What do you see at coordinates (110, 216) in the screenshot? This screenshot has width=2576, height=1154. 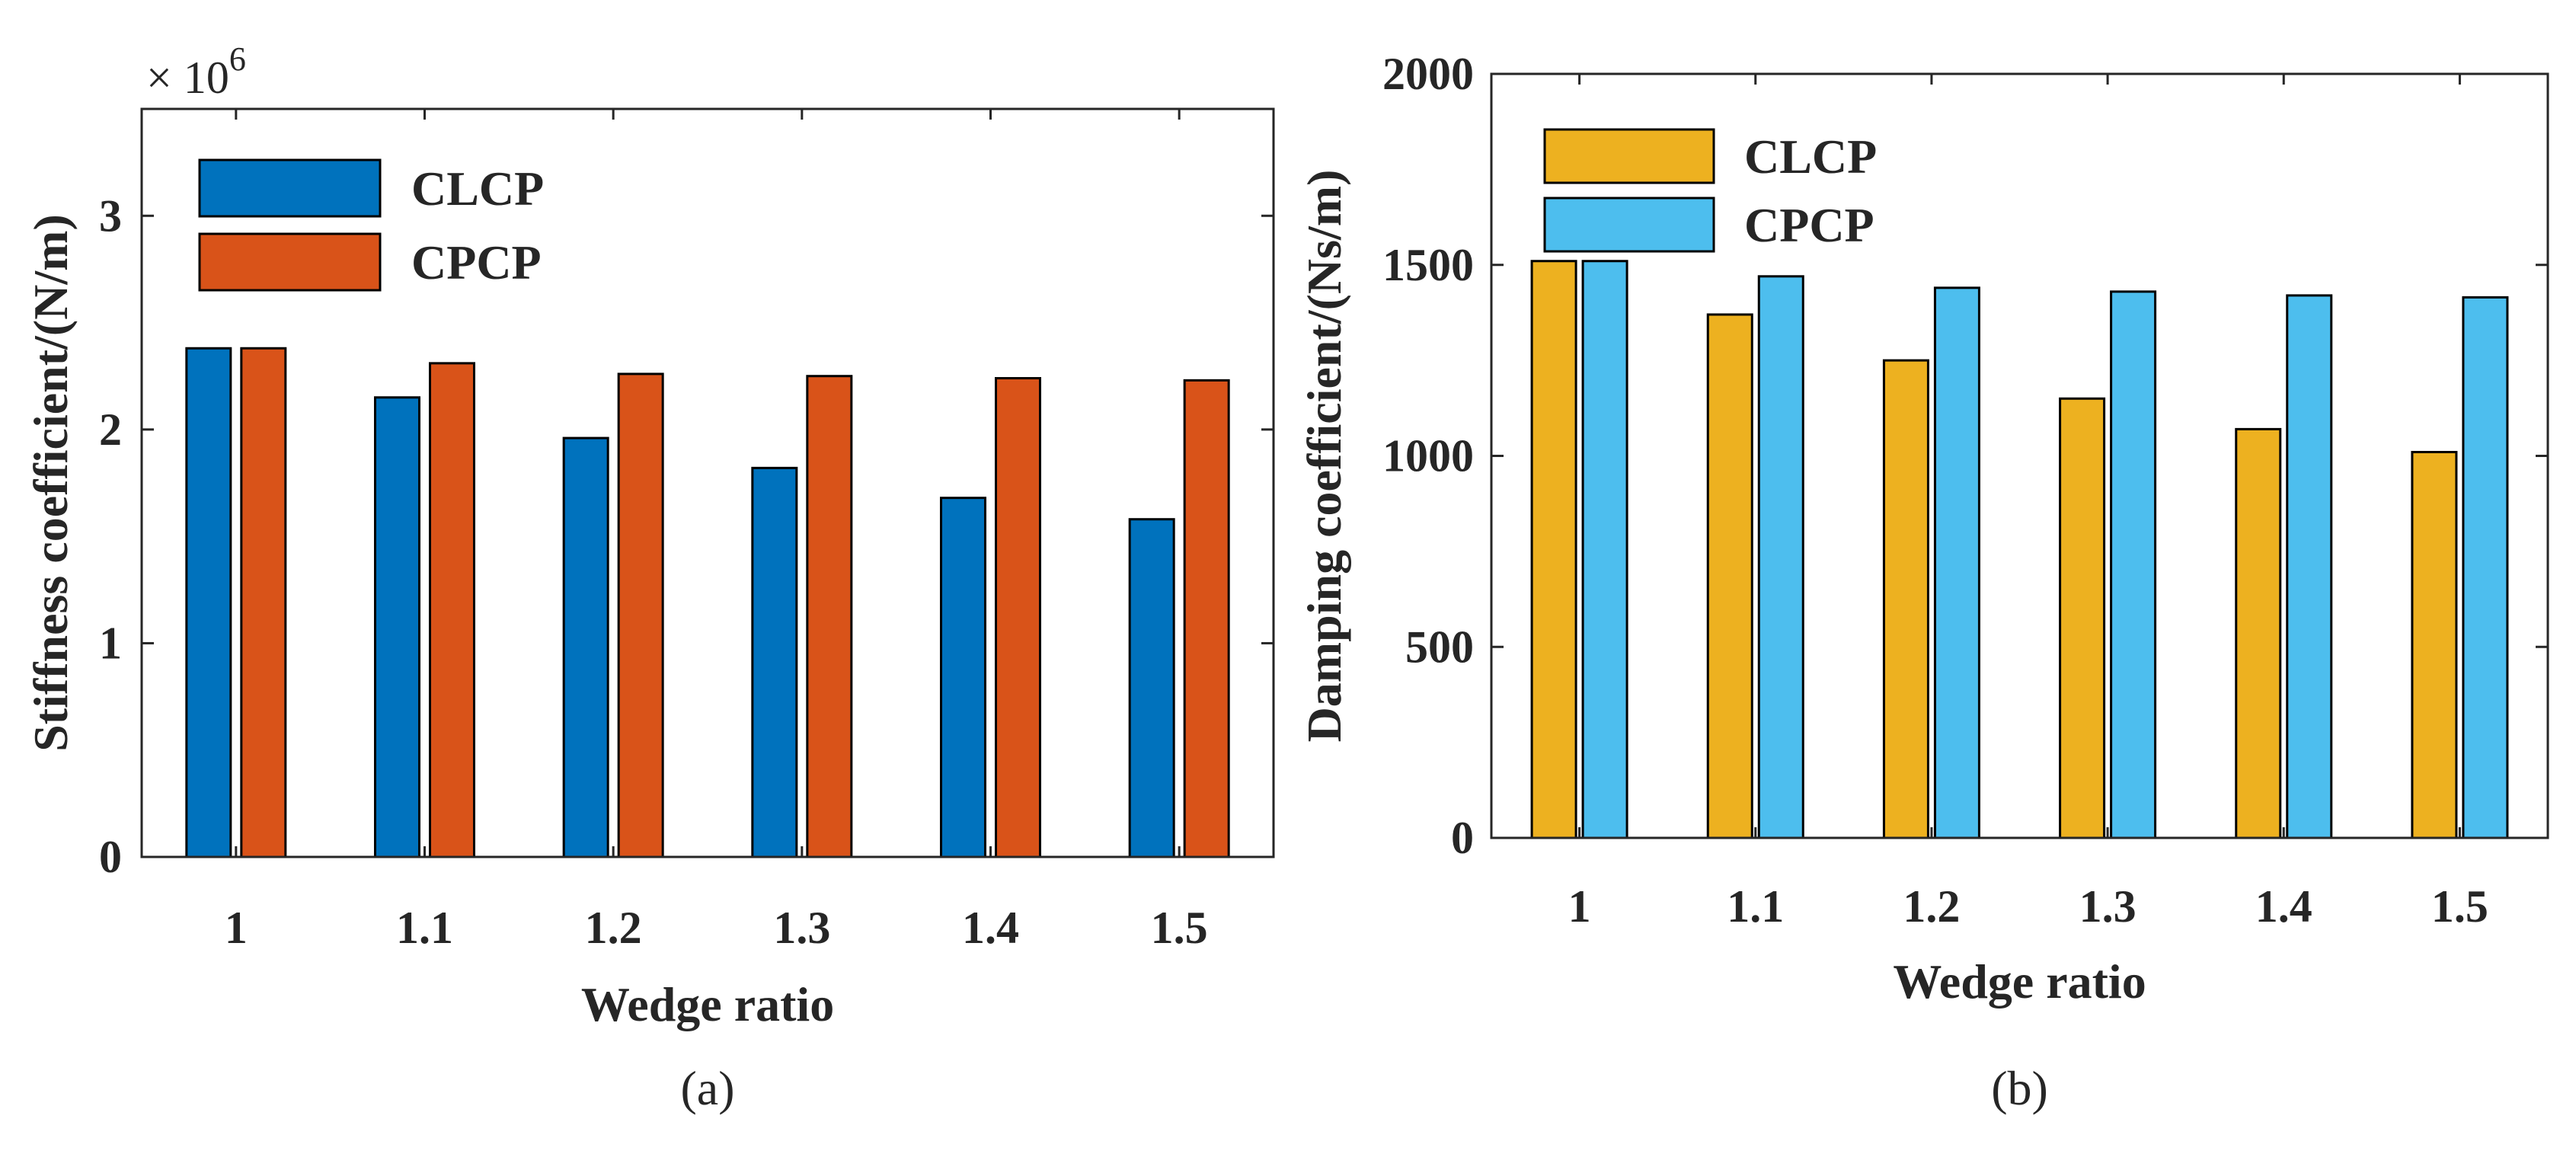 I see `y-tick-label: 3` at bounding box center [110, 216].